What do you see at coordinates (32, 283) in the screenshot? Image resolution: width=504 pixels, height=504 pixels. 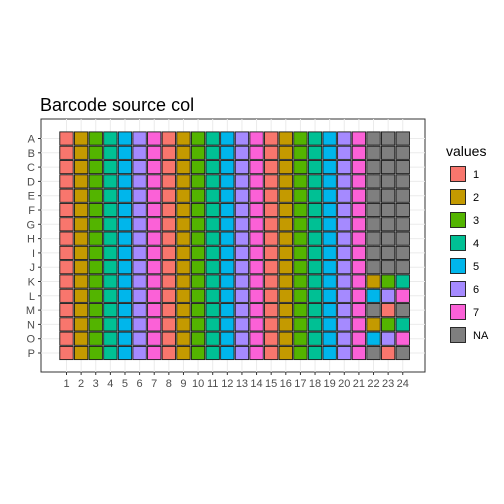 I see `y-tick-label: K` at bounding box center [32, 283].